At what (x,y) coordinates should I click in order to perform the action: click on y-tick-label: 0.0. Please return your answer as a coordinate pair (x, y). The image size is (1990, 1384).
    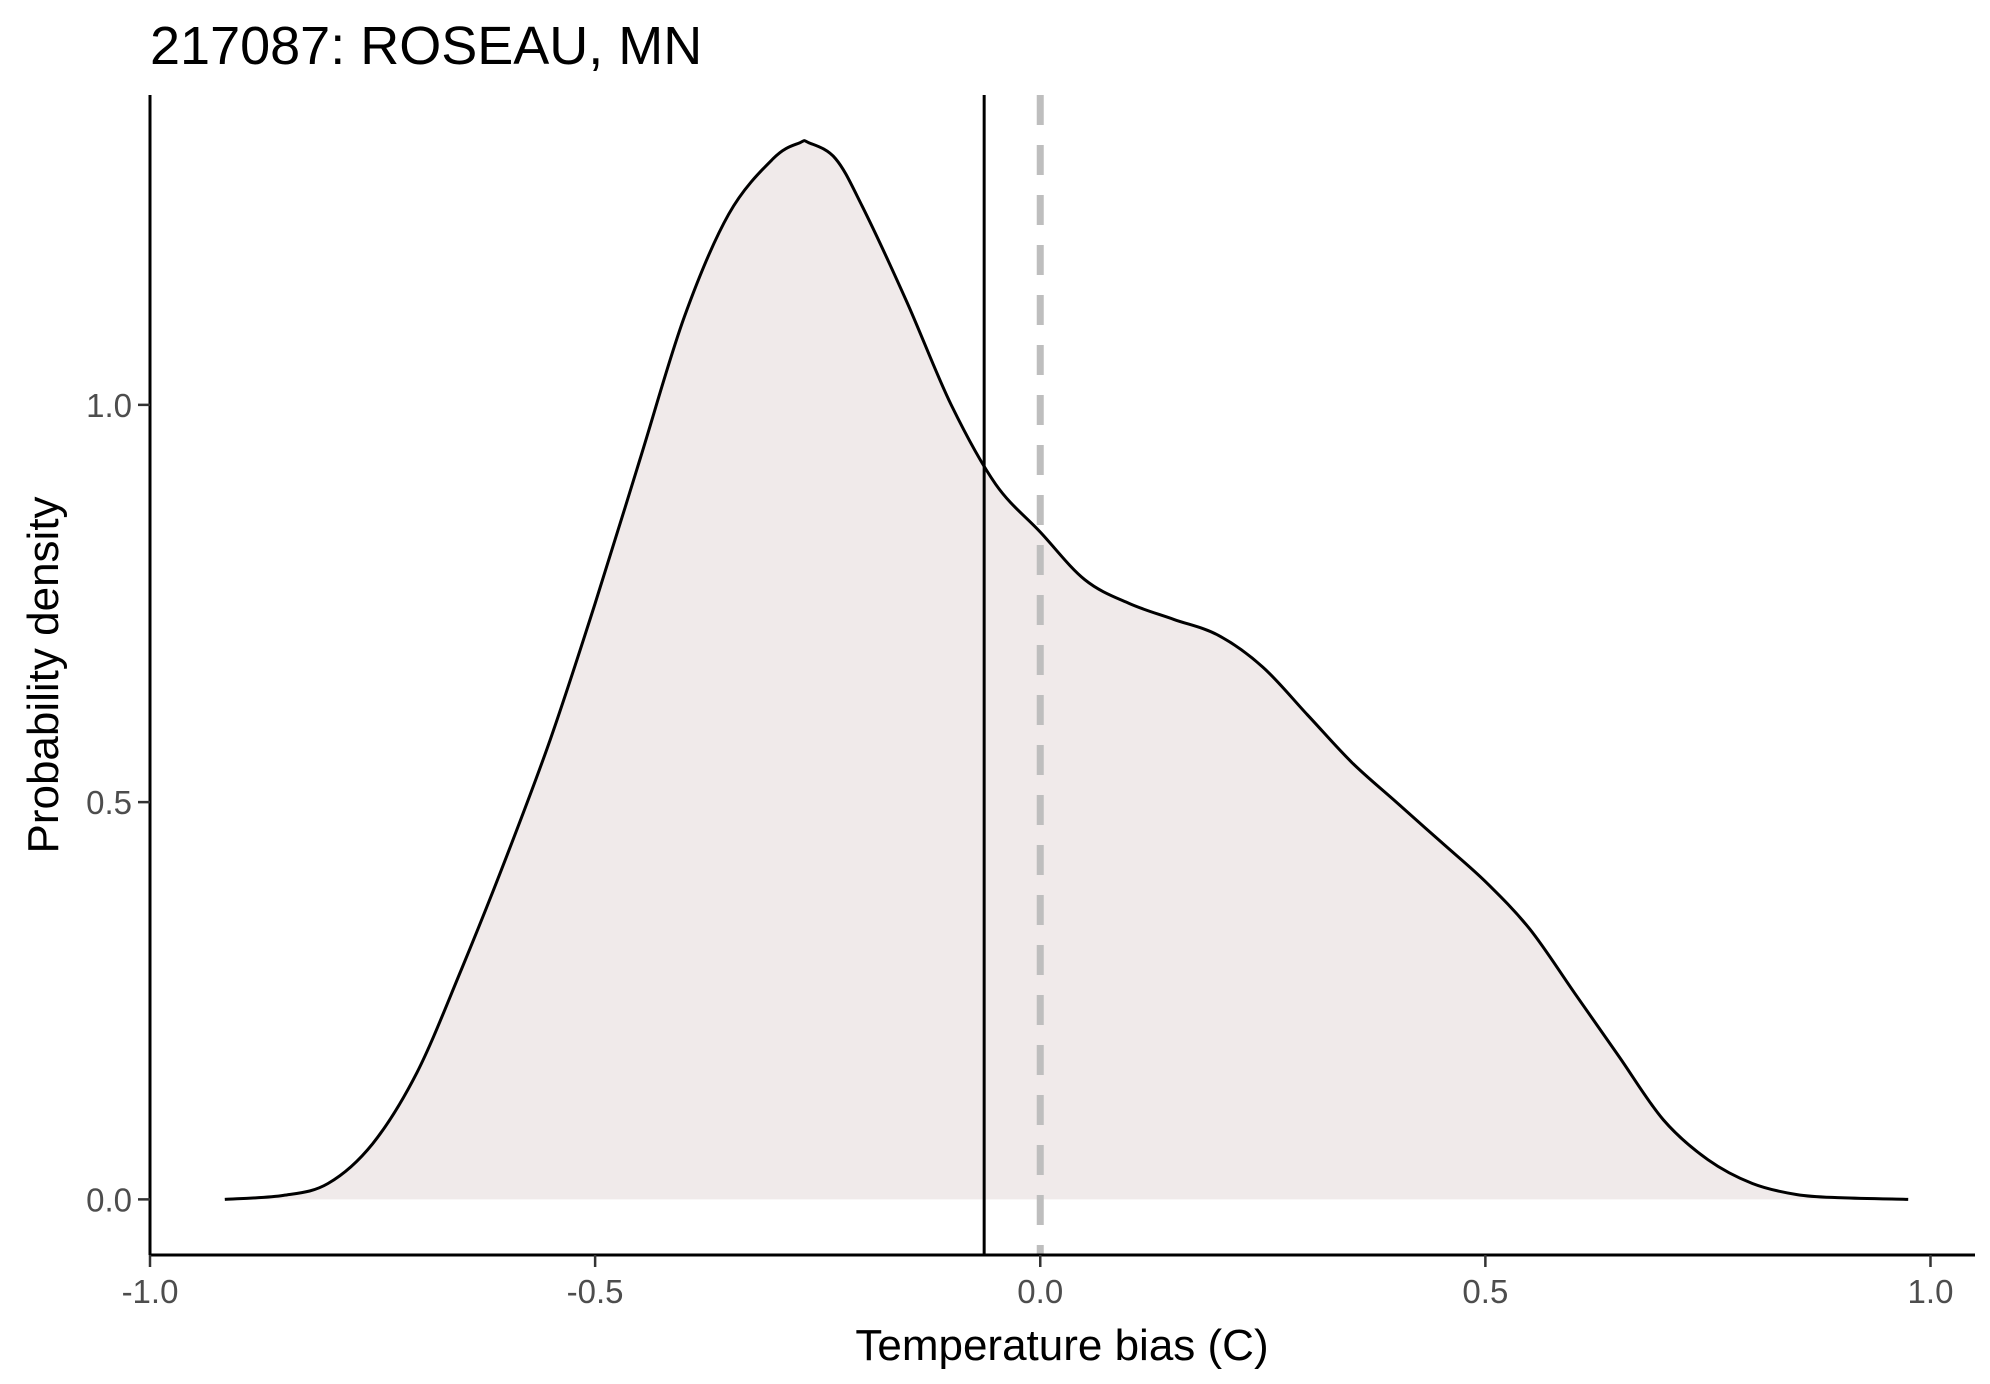
    Looking at the image, I should click on (109, 1199).